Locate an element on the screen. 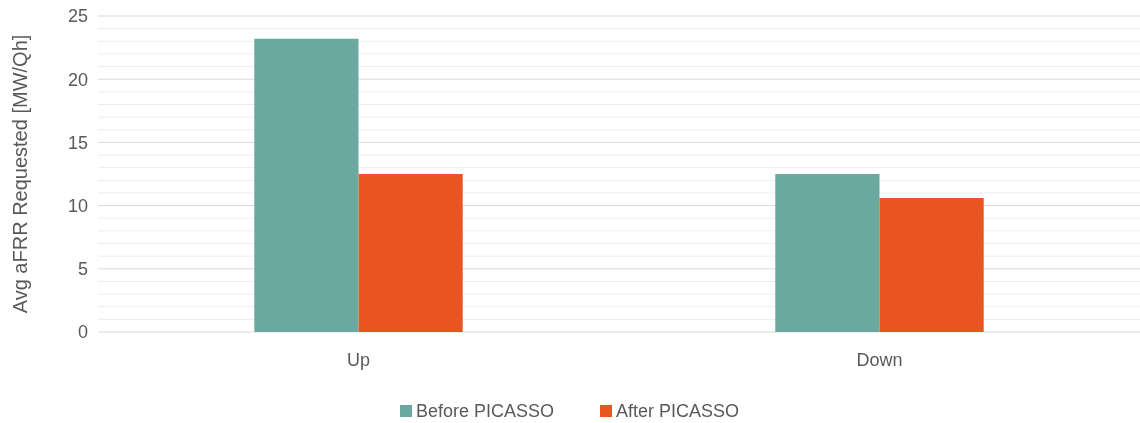  y-tick-label: 0 is located at coordinates (82, 332).